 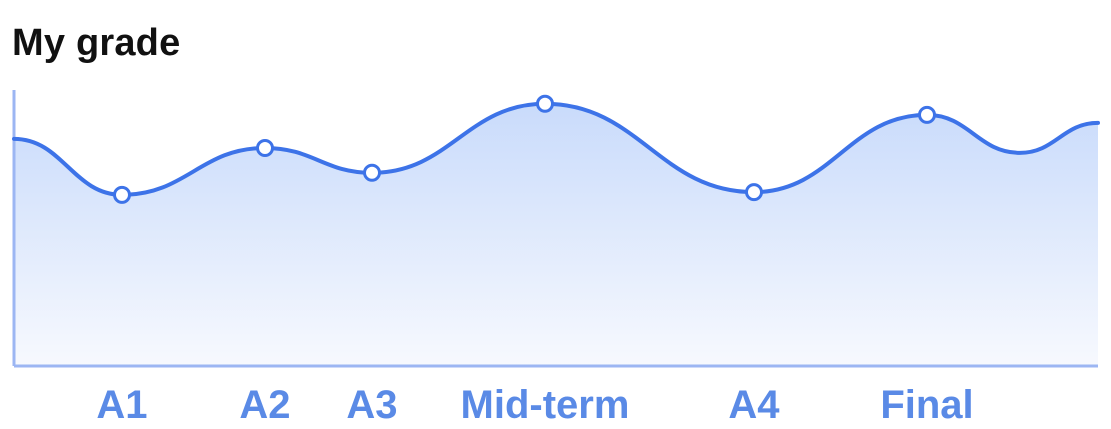 What do you see at coordinates (264, 405) in the screenshot?
I see `x-tick-label: A2` at bounding box center [264, 405].